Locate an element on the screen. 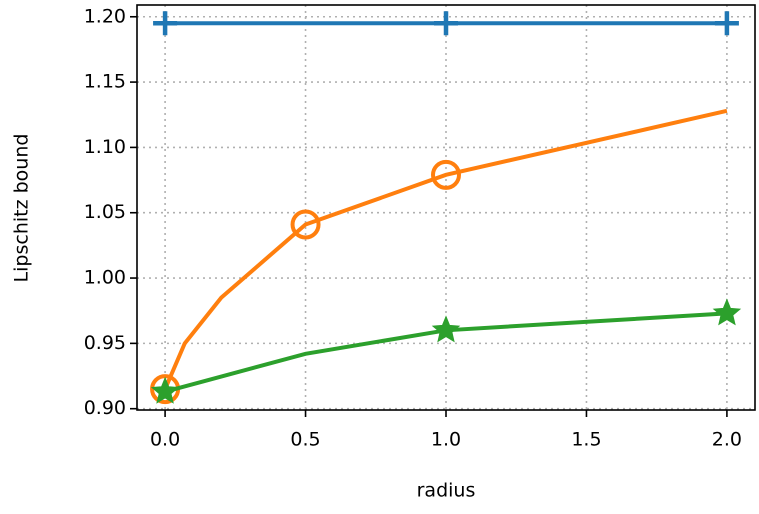 This screenshot has height=514, width=759. y-tick-label: 0.95 is located at coordinates (105, 343).